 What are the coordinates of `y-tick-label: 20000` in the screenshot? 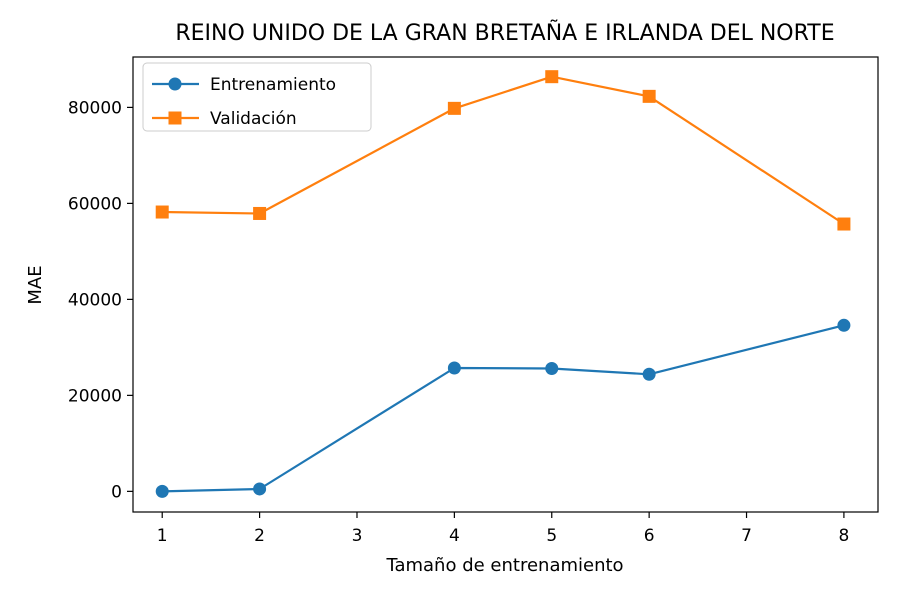 It's located at (95, 396).